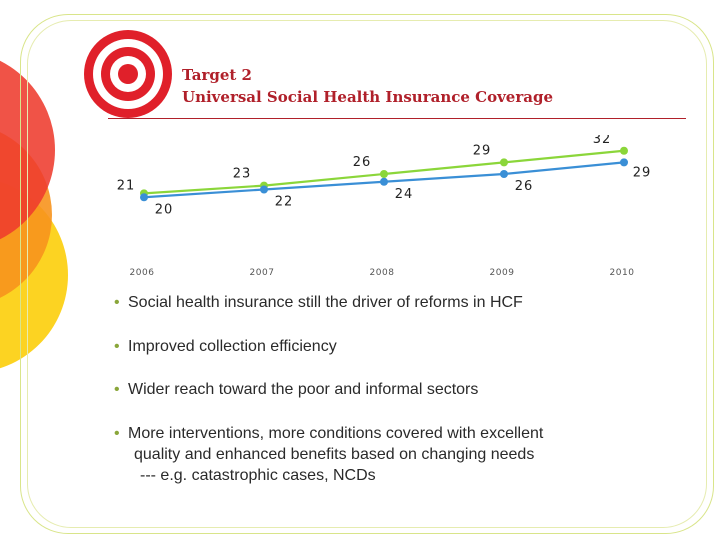 This screenshot has height=540, width=720. I want to click on title-divider, so click(397, 118).